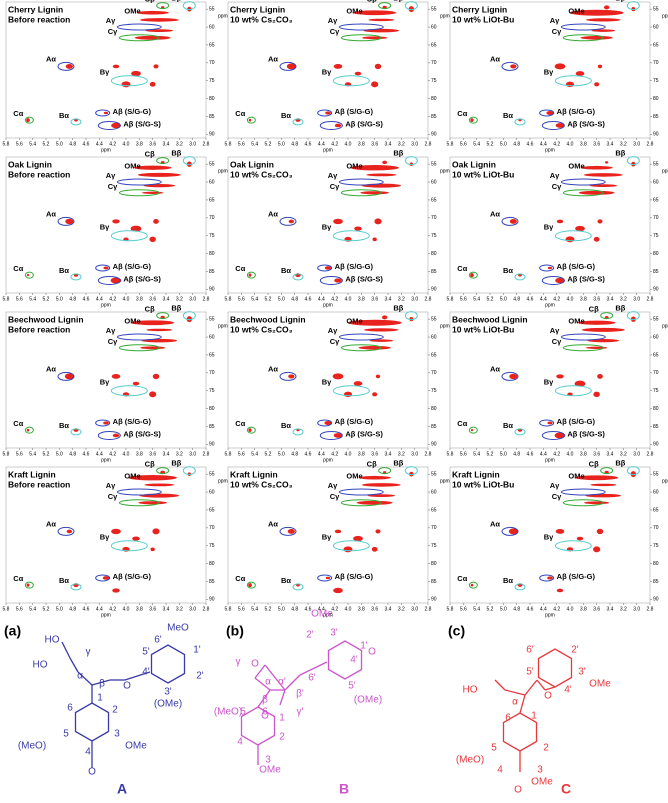  I want to click on y-tick-label: 60, so click(434, 182).